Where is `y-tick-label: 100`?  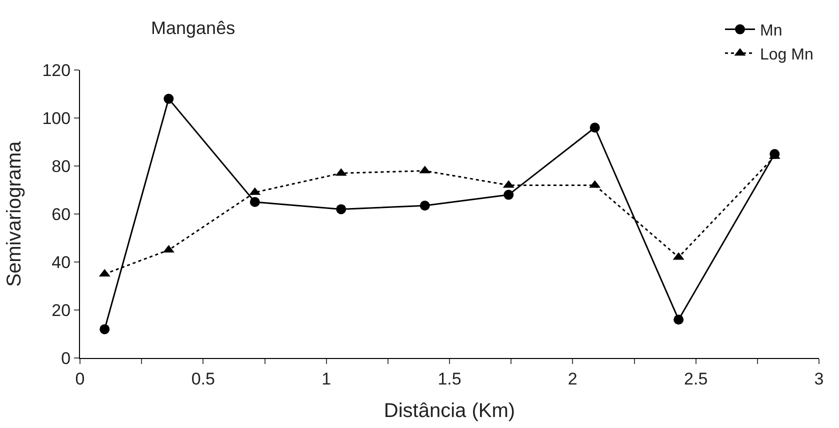
y-tick-label: 100 is located at coordinates (56, 118).